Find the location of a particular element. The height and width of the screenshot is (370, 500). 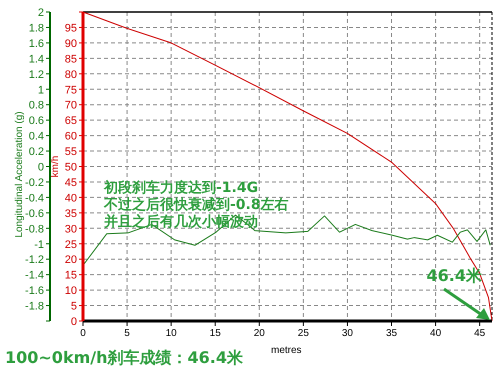

y2-tick-label: 45 is located at coordinates (70, 182).